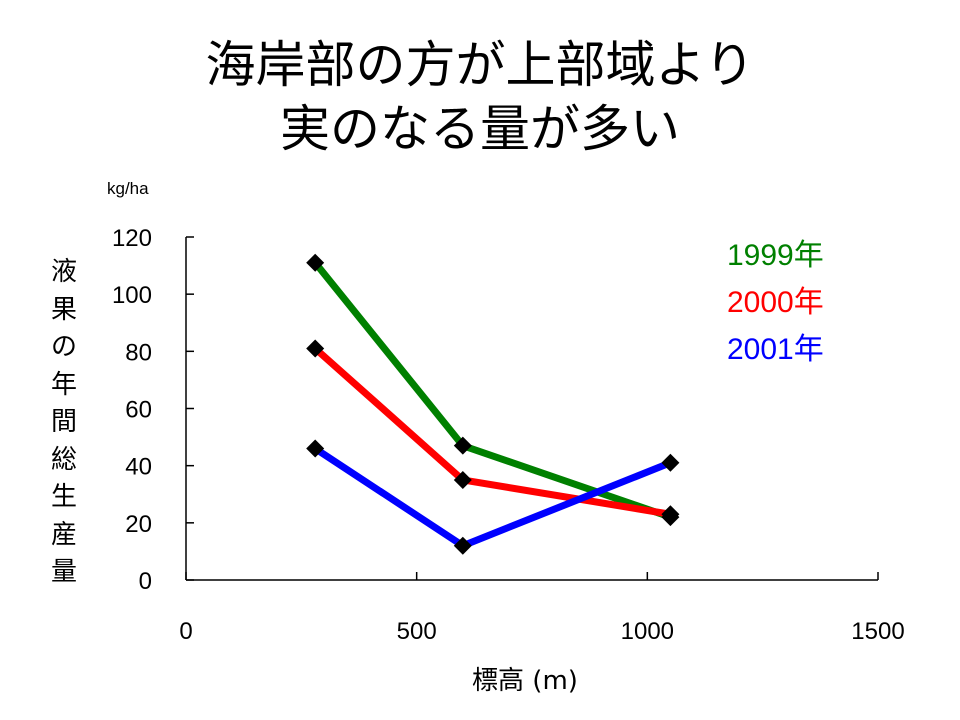  Describe the element at coordinates (63, 572) in the screenshot. I see `y-axis-label-char: 量` at that location.